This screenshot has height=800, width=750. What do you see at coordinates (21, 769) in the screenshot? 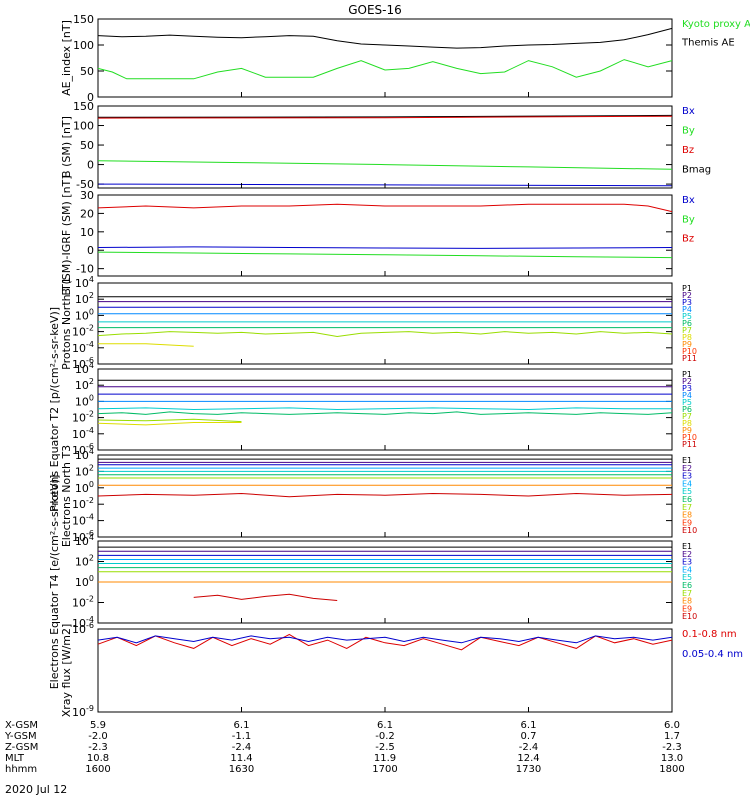
I see `ephemeris-row-label: hhmm` at bounding box center [21, 769].